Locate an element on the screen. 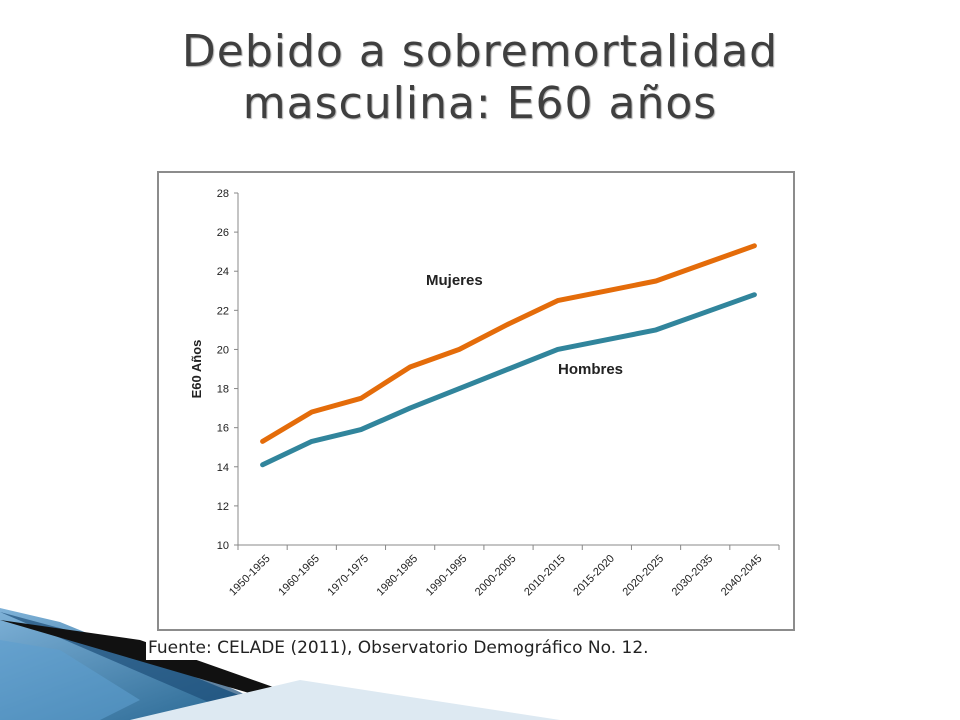 Image resolution: width=960 pixels, height=720 pixels. y-tick-label: 28 is located at coordinates (223, 194).